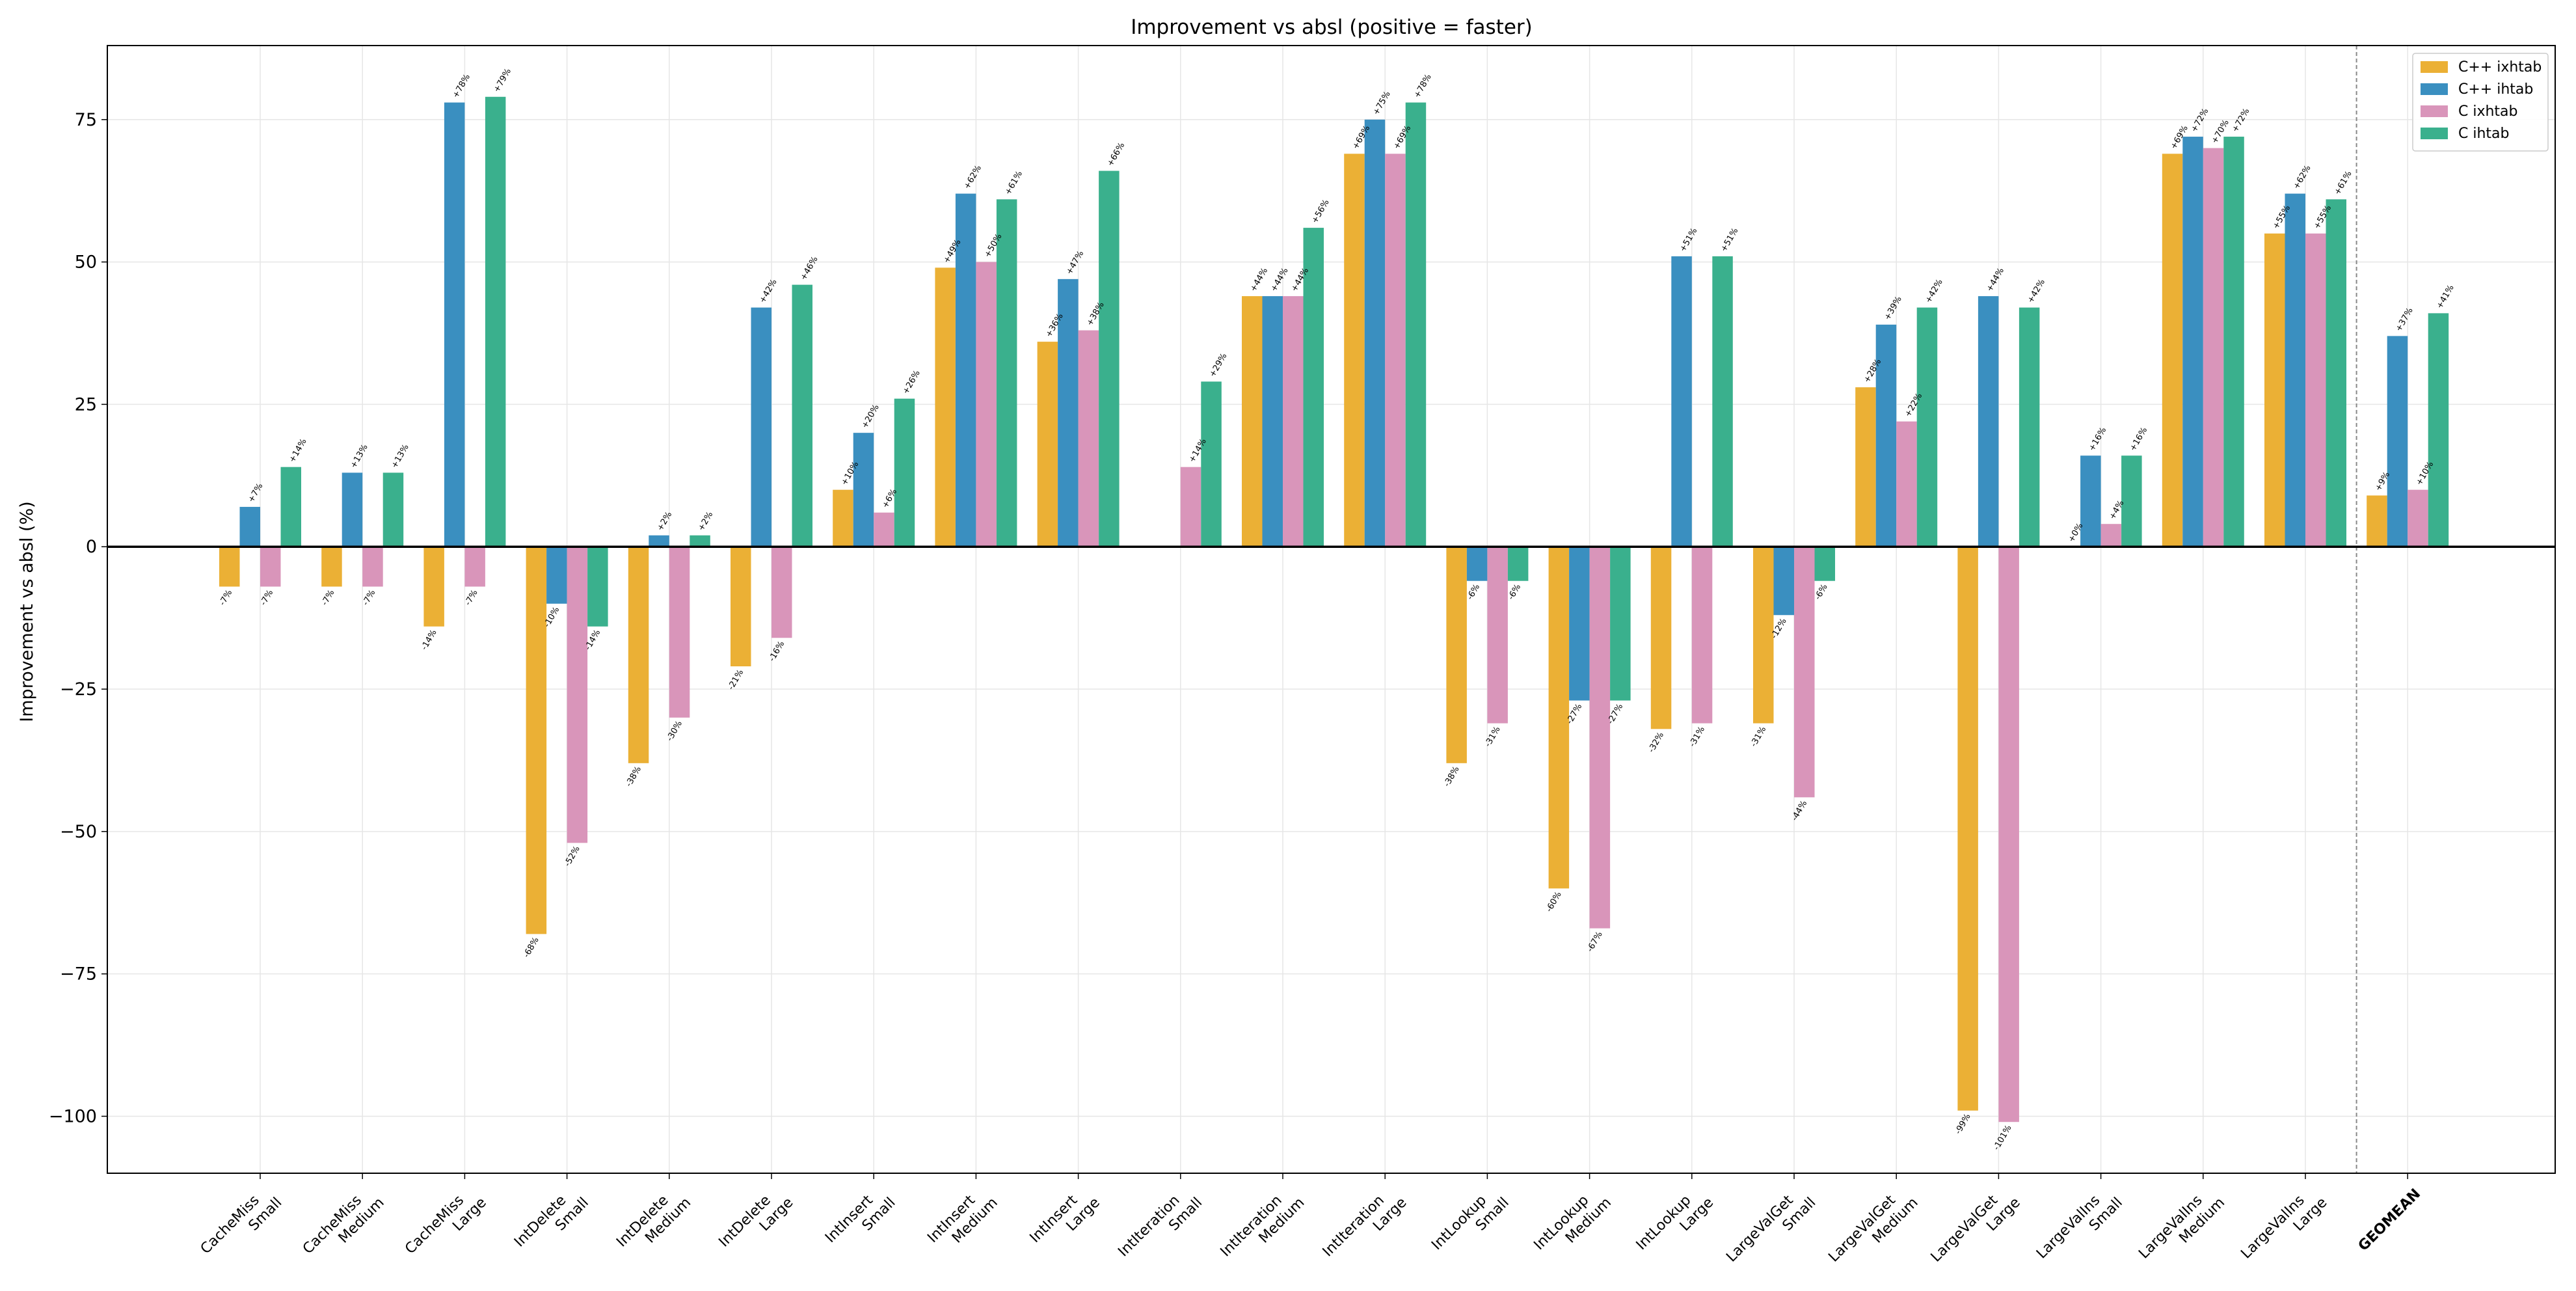  Describe the element at coordinates (256, 493) in the screenshot. I see `data-label: +7%` at that location.